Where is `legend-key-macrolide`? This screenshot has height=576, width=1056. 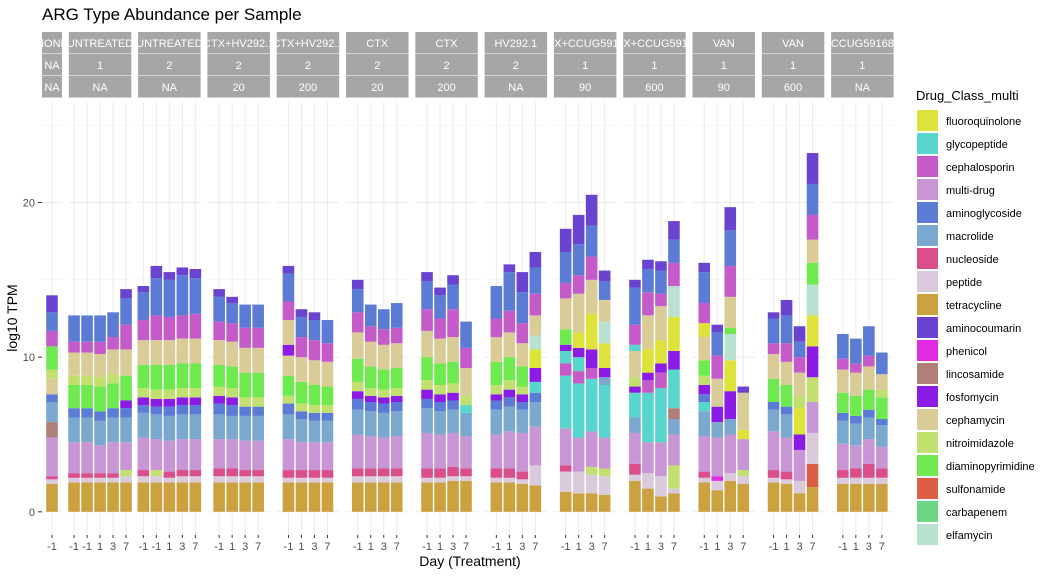
legend-key-macrolide is located at coordinates (927, 235).